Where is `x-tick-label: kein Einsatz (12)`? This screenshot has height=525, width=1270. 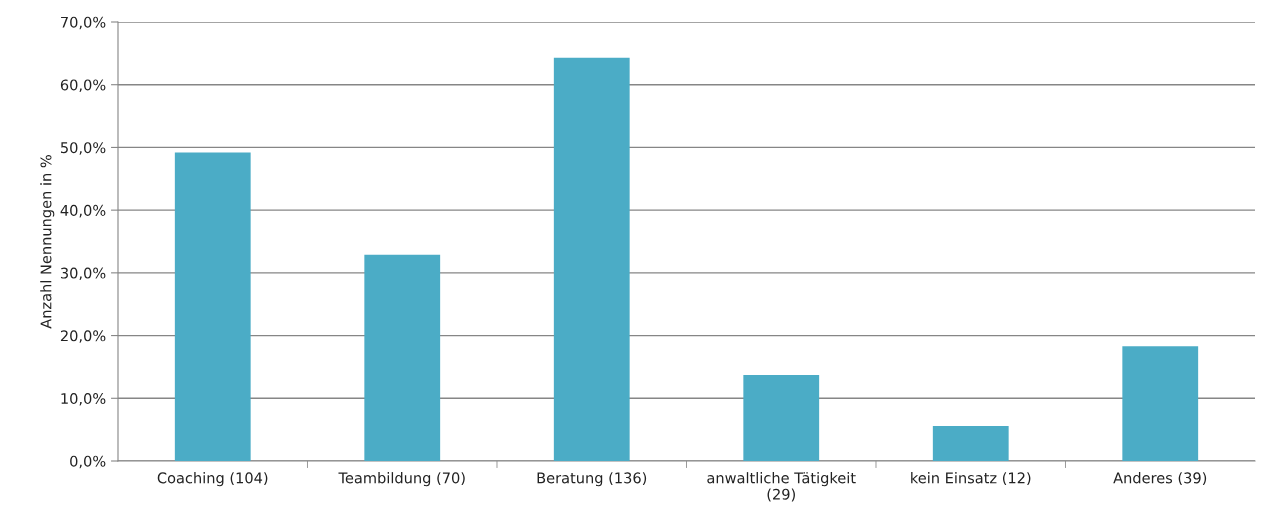 x-tick-label: kein Einsatz (12) is located at coordinates (971, 479).